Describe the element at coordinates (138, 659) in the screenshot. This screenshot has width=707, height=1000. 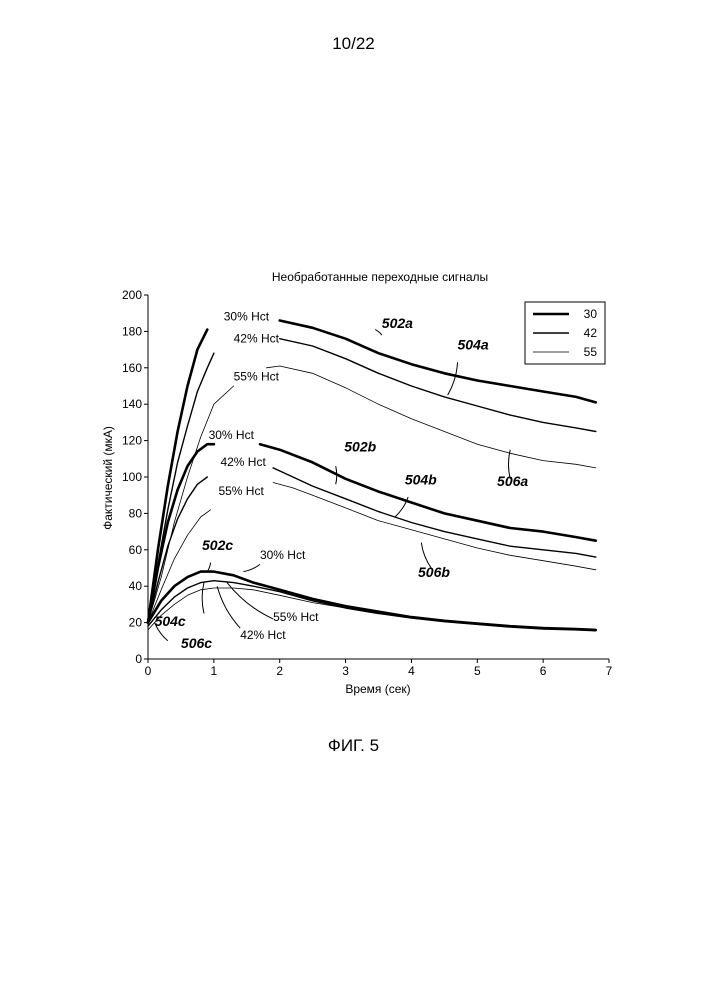
I see `y-tick-label: 0` at that location.